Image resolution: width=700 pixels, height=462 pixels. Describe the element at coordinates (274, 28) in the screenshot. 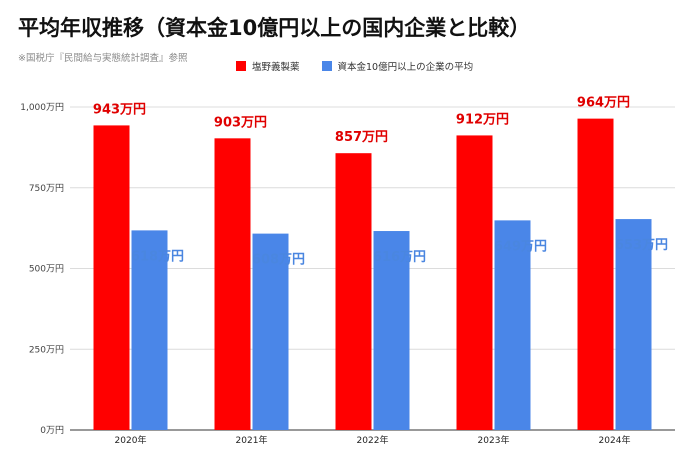

I see `chart-title: 平均年収推移（資本金10億円以上の国内企業と比較）` at that location.